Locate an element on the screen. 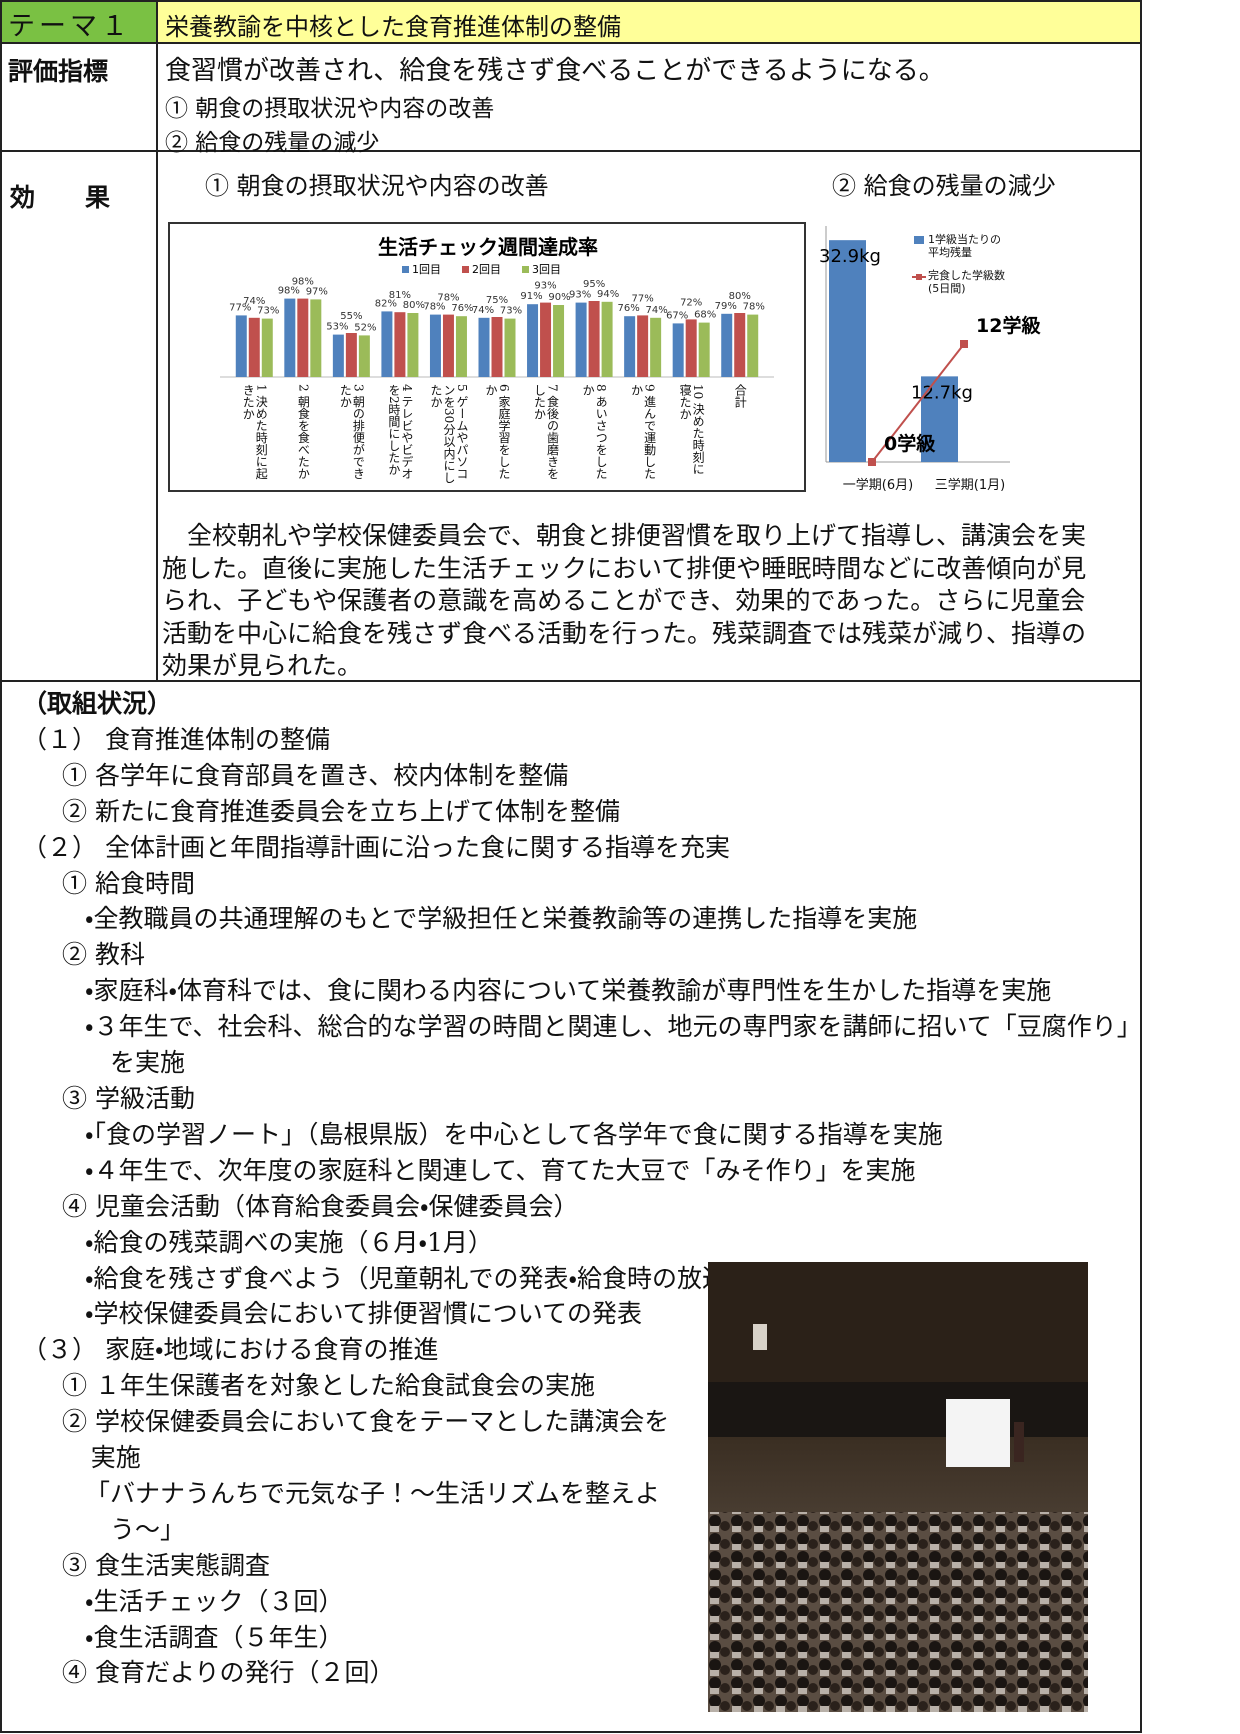  photo-sign is located at coordinates (760, 1337).